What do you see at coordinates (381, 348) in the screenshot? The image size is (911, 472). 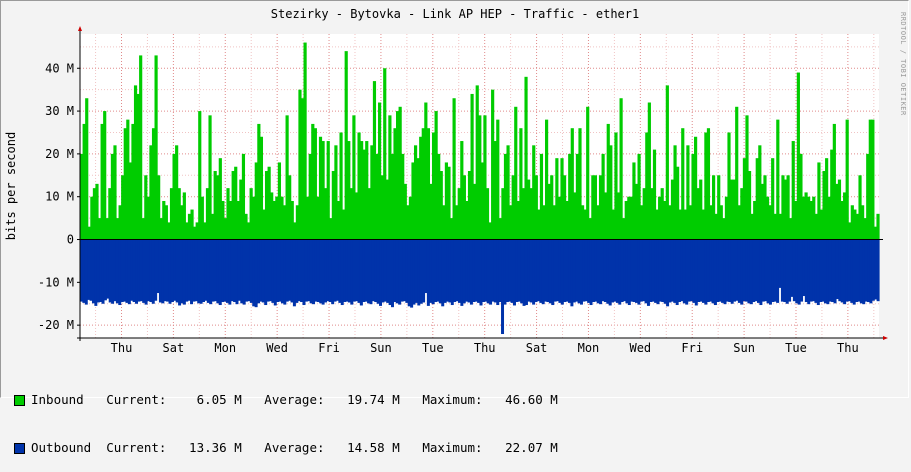 I see `x-tick-label: Sun` at bounding box center [381, 348].